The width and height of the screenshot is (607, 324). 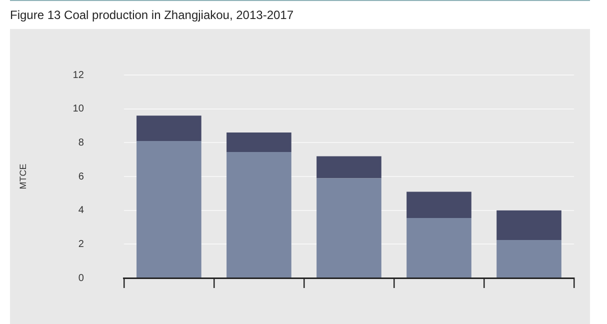 What do you see at coordinates (81, 142) in the screenshot?
I see `y-tick-label: 8` at bounding box center [81, 142].